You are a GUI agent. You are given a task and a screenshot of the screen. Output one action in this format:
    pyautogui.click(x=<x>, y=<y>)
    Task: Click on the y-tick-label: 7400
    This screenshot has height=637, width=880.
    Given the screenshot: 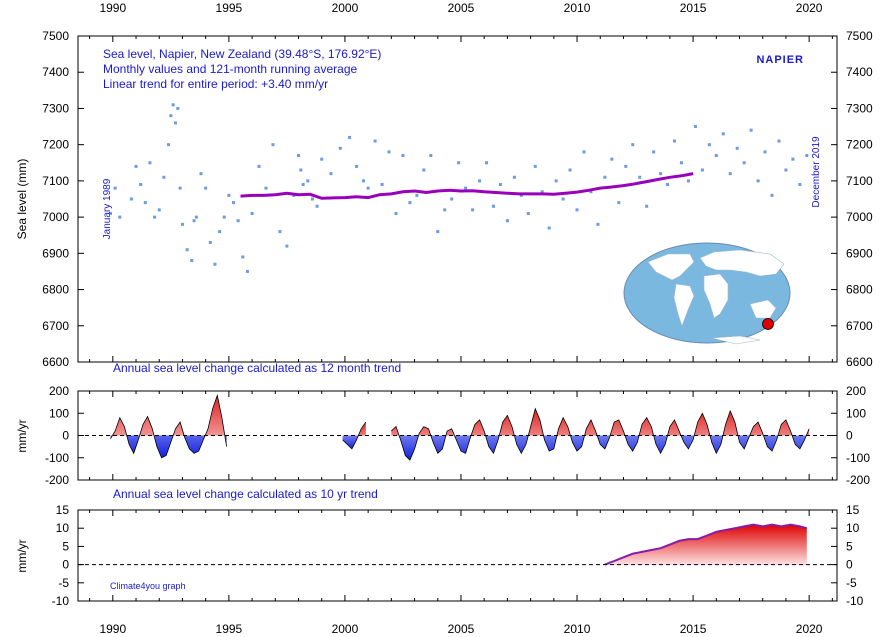 What is the action you would take?
    pyautogui.click(x=55, y=72)
    